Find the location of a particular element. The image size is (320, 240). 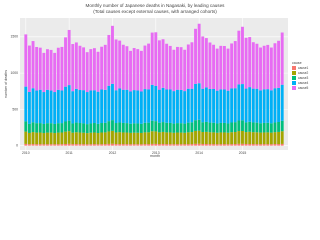

x-tick-label: 2011 is located at coordinates (68, 153).